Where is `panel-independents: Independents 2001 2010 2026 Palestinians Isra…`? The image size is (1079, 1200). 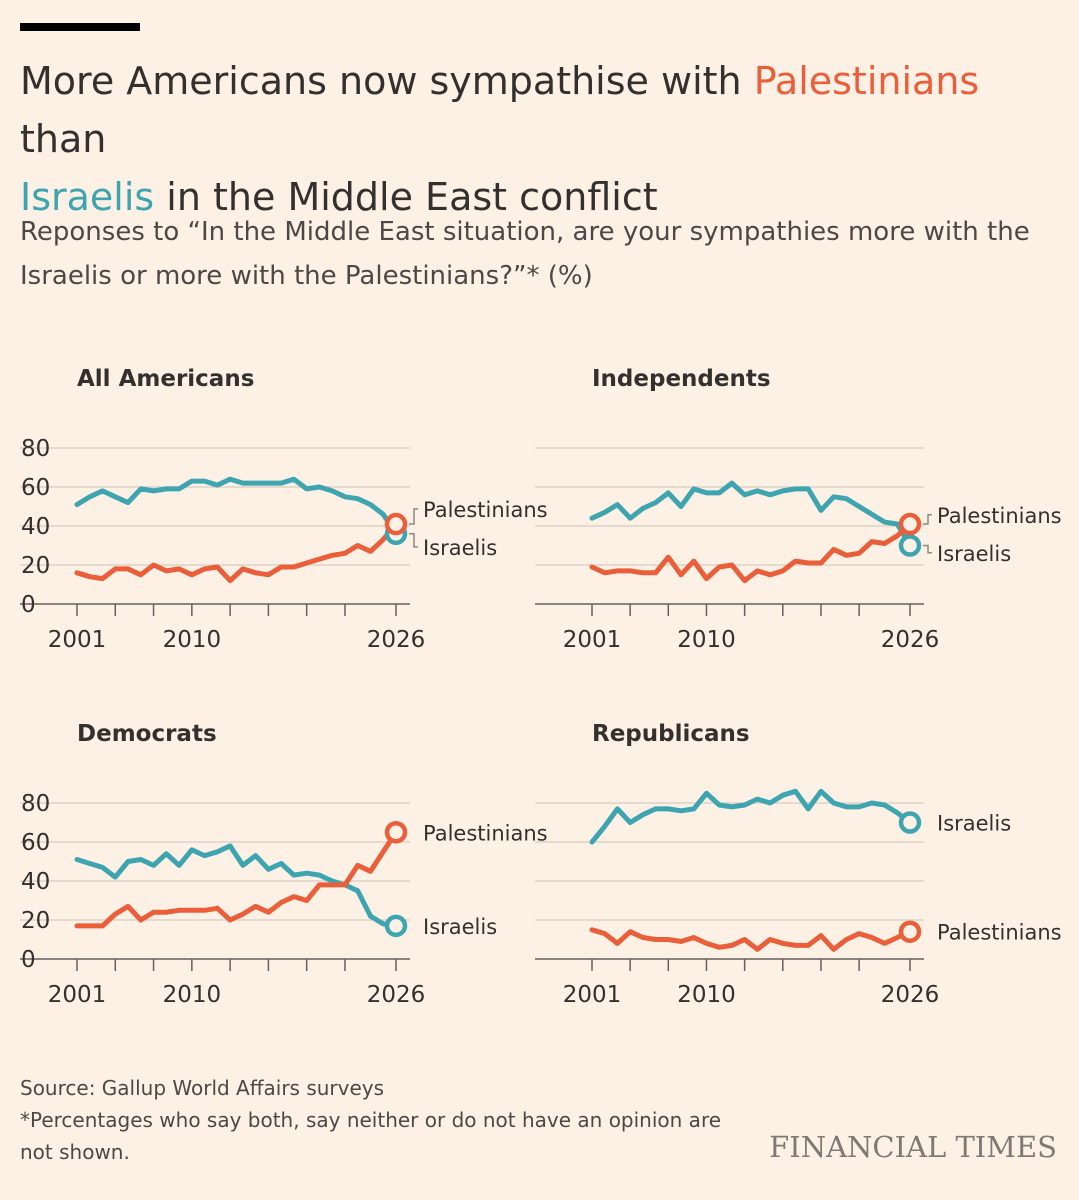
panel-independents: Independents 2001 2010 2026 Palestinians Isra… is located at coordinates (798, 509).